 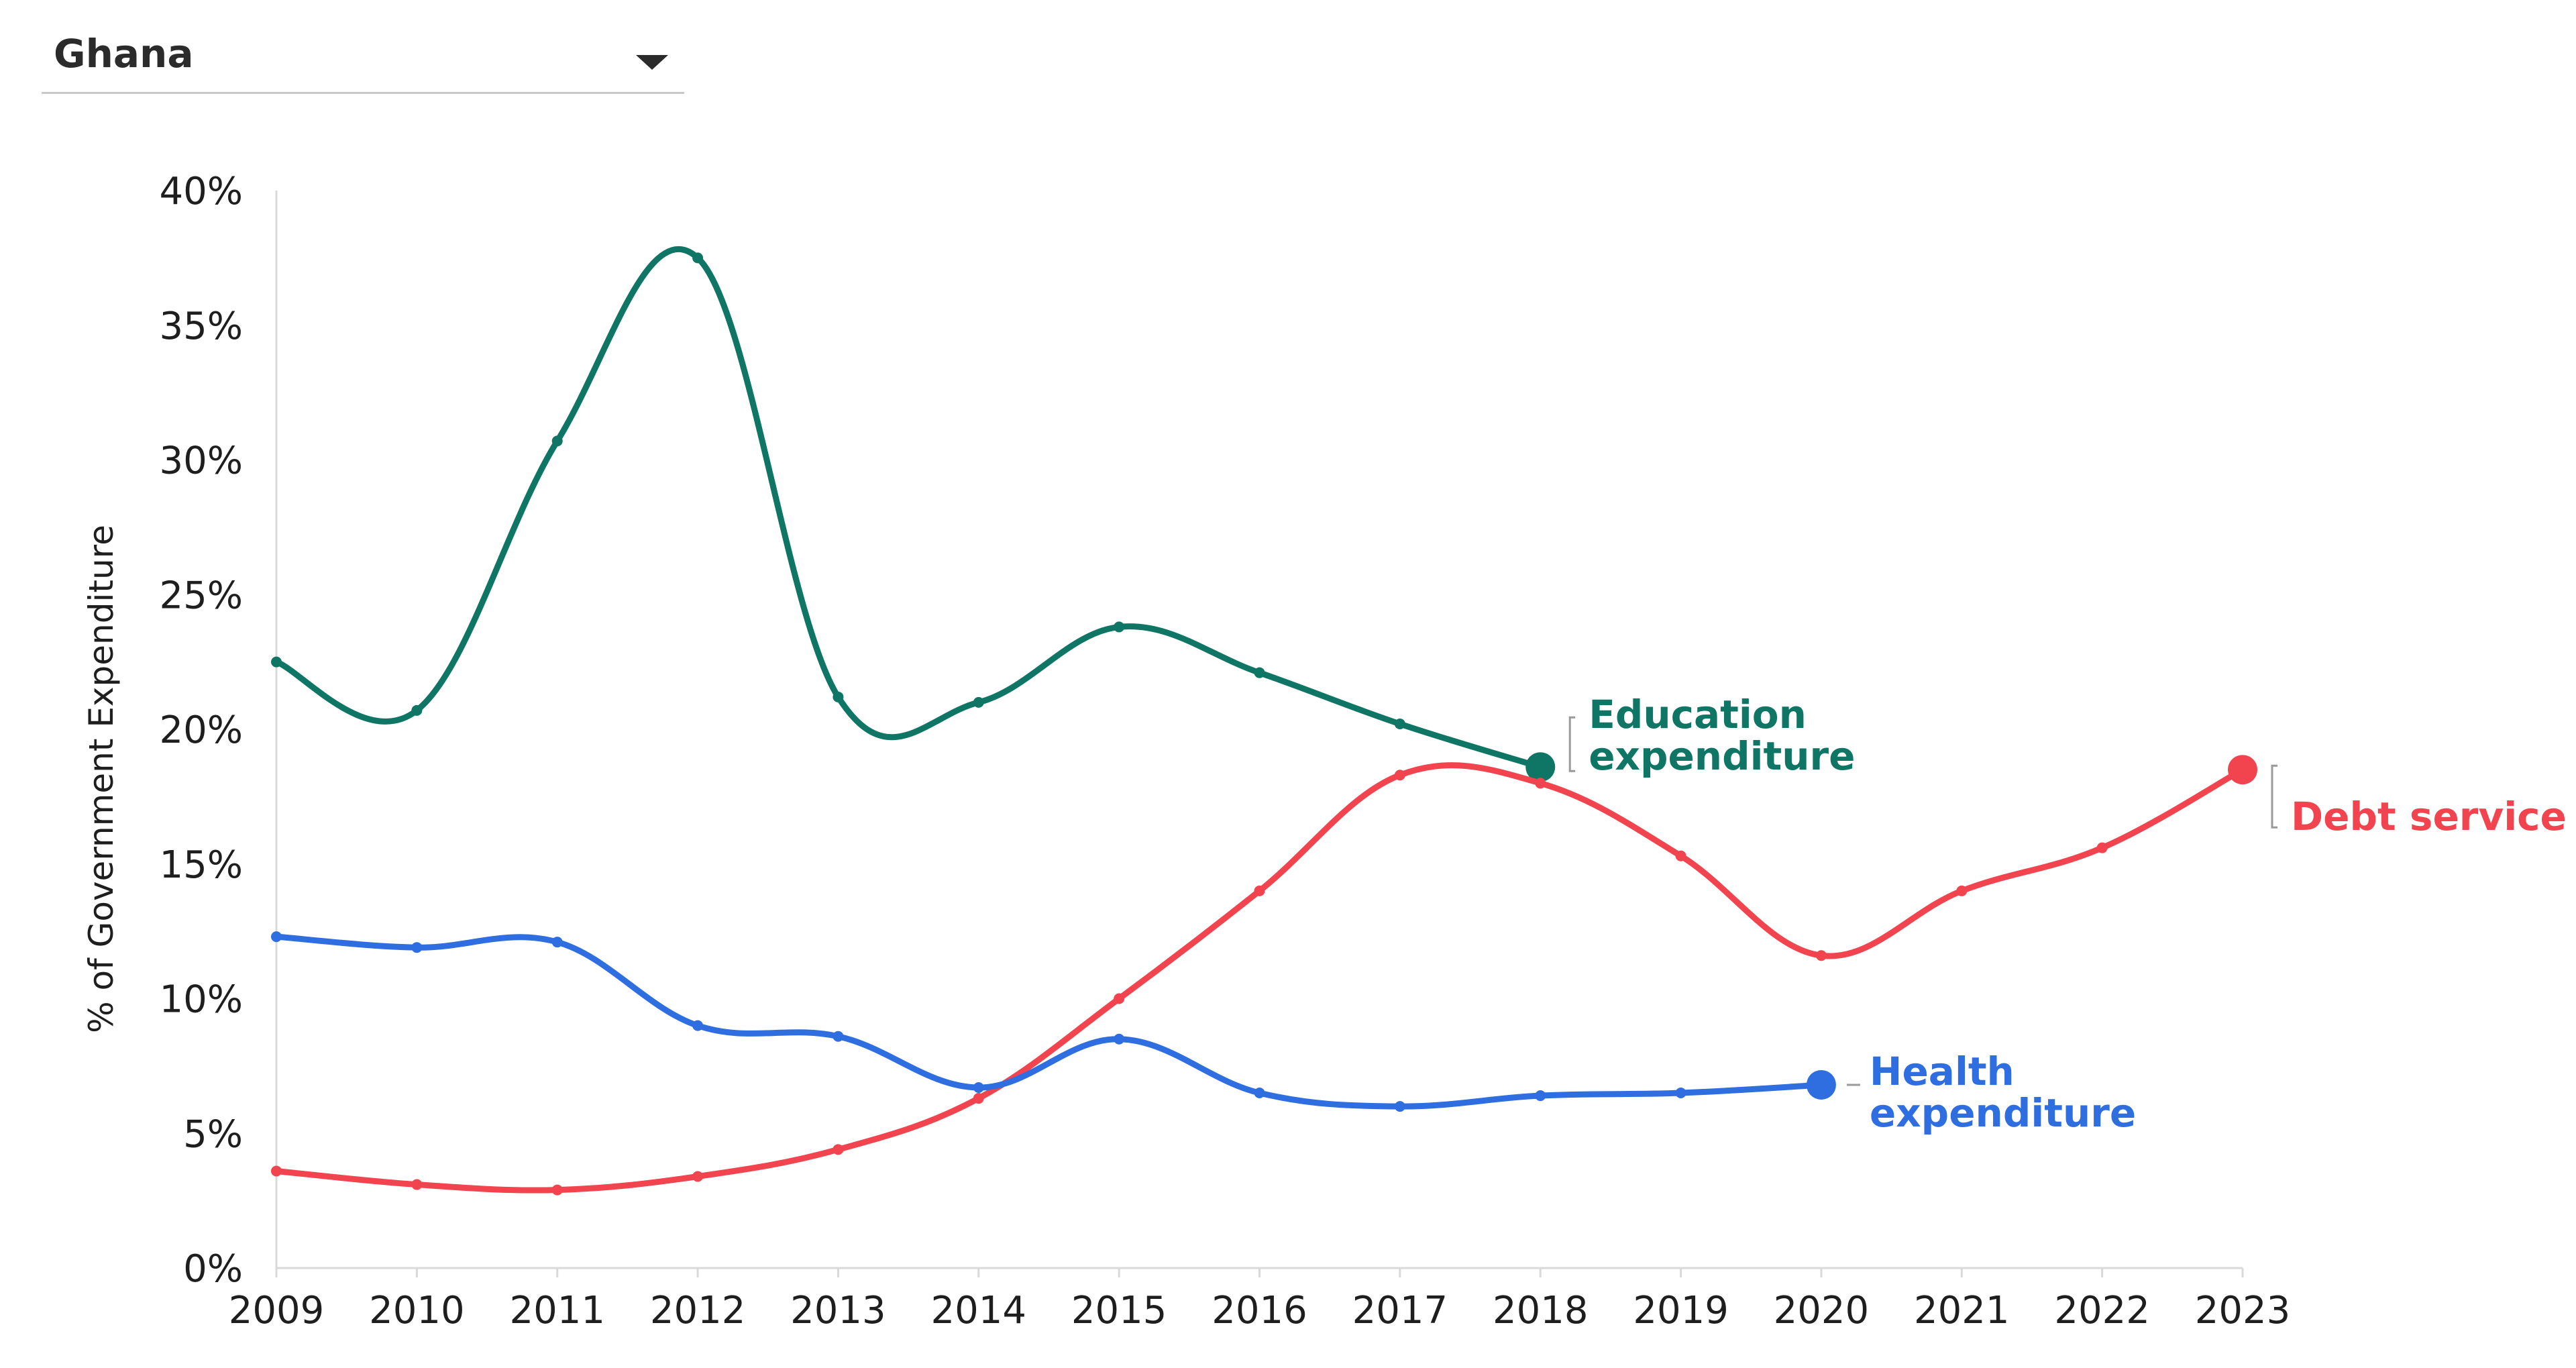 I want to click on x-tick-label: 2022, so click(x=2102, y=1310).